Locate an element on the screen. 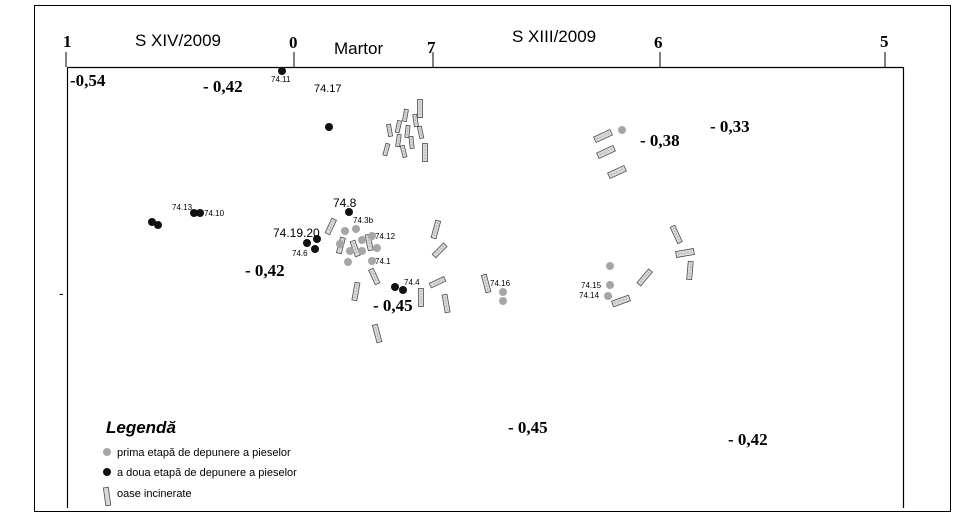  top-ticks is located at coordinates (475, 59).